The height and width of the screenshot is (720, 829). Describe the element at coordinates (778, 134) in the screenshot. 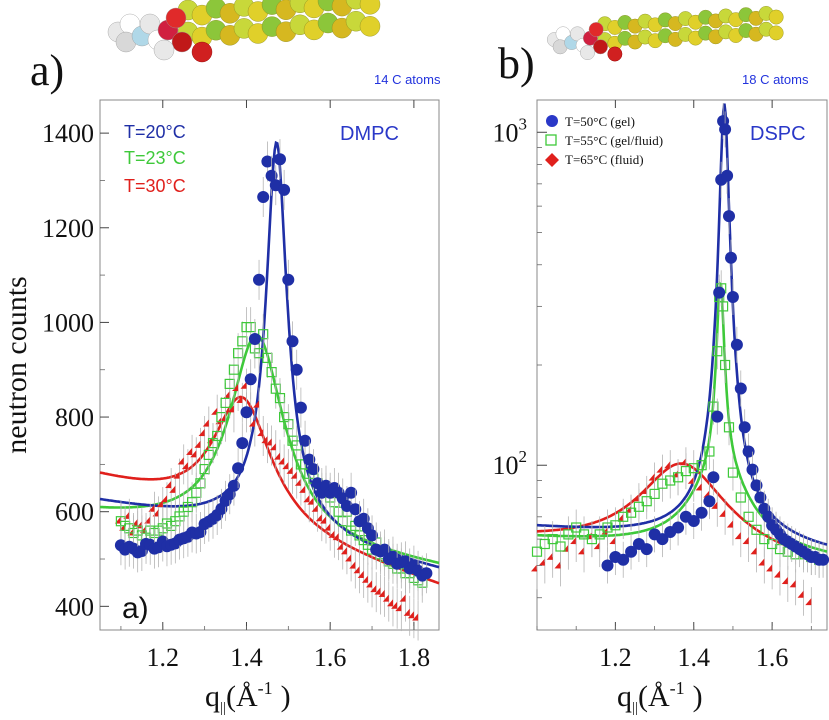

I see `sample-name-b: DSPC` at that location.